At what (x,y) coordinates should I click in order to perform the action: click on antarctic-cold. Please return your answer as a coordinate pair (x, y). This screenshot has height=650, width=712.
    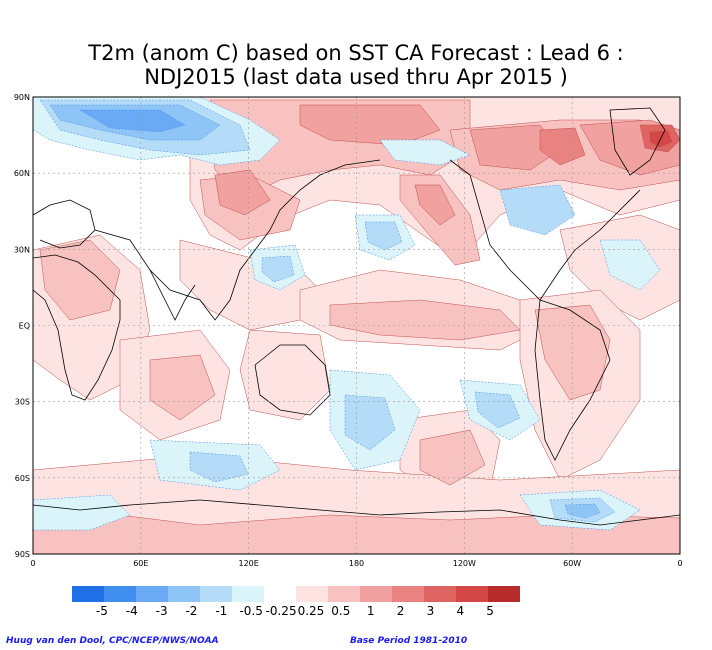
    Looking at the image, I should click on (82, 512).